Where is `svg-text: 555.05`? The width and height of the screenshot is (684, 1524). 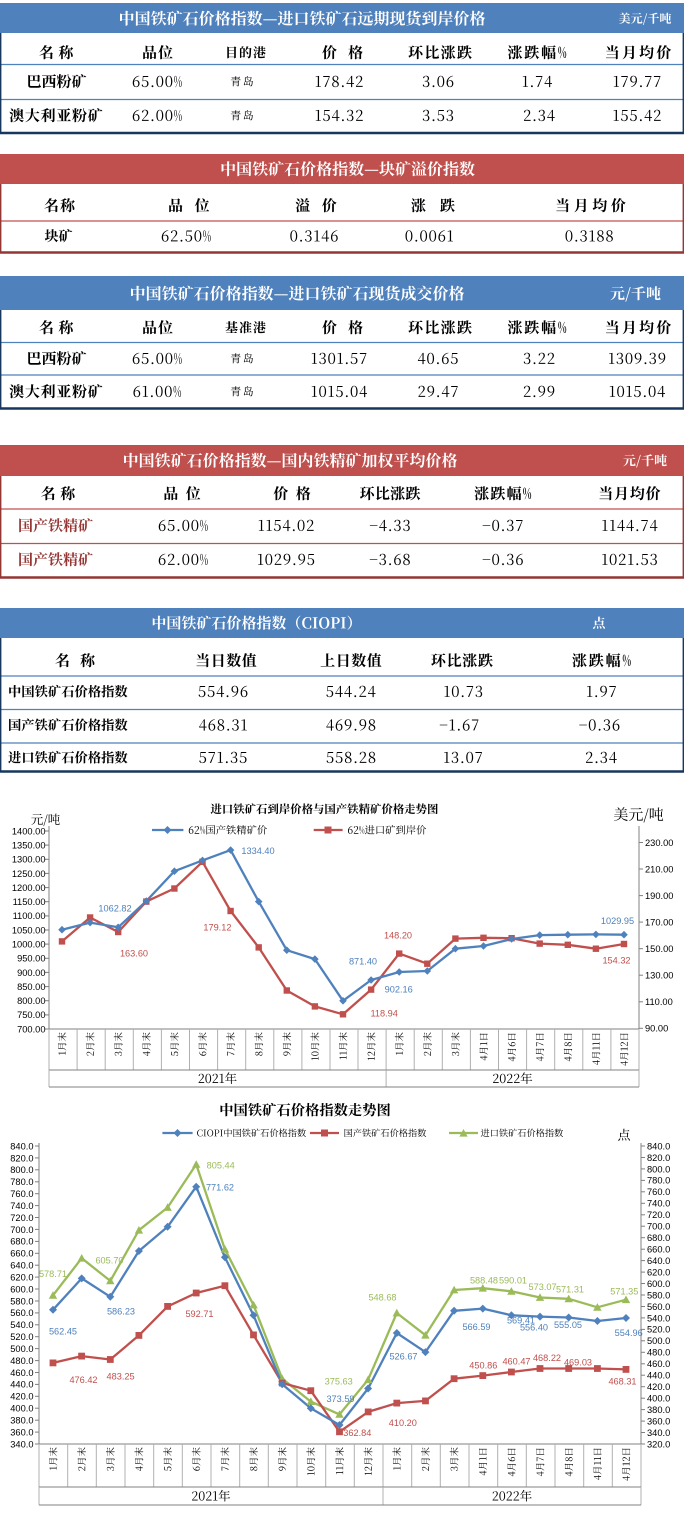 svg-text: 555.05 is located at coordinates (568, 1325).